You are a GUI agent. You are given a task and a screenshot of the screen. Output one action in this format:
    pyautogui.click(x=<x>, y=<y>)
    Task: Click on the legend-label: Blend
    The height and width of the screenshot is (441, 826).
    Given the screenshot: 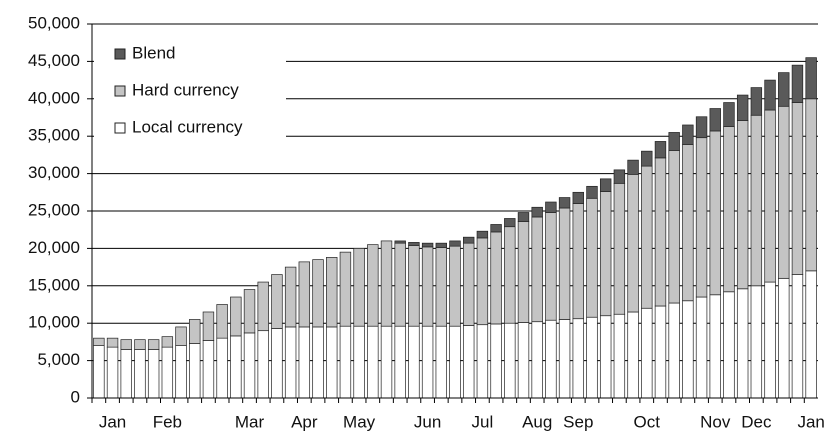 What is the action you would take?
    pyautogui.click(x=153, y=52)
    